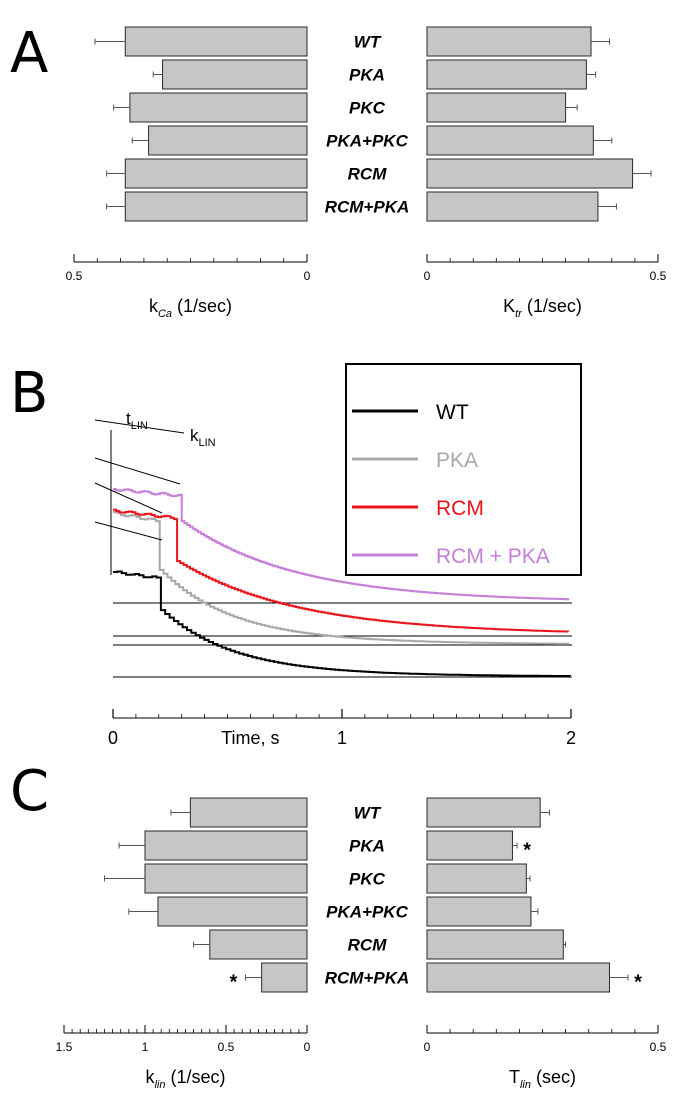  I want to click on axis-label-C-right: Tlin (sec), so click(542, 1079).